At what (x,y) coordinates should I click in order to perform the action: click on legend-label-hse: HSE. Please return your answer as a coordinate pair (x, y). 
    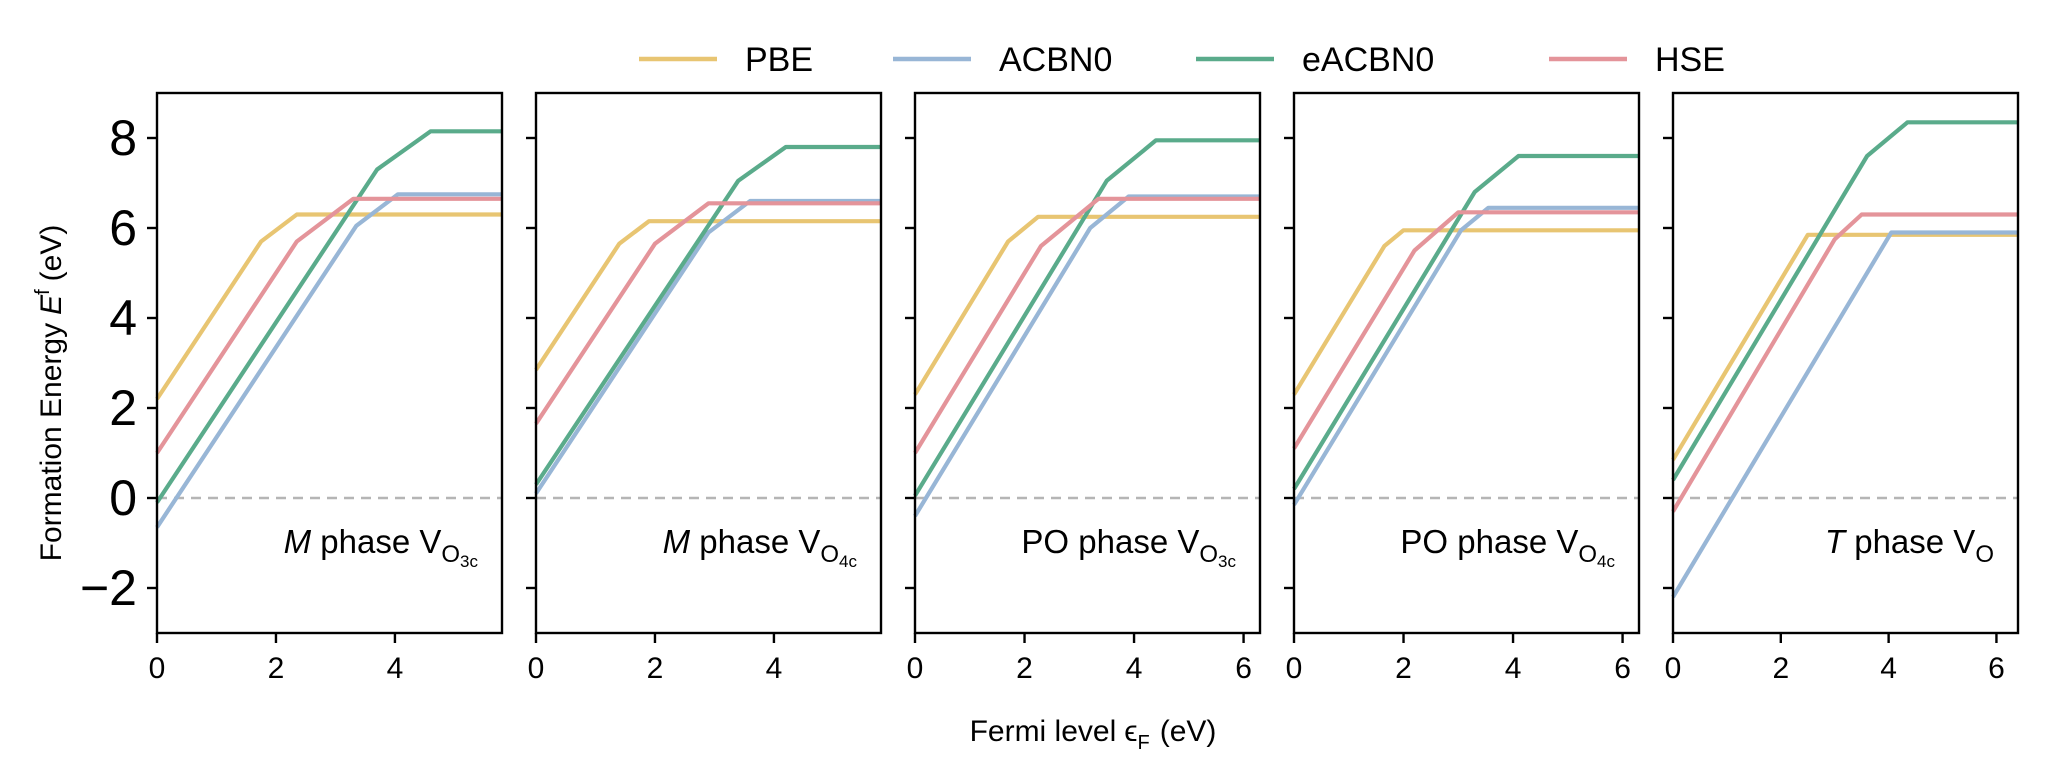
    Looking at the image, I should click on (1690, 60).